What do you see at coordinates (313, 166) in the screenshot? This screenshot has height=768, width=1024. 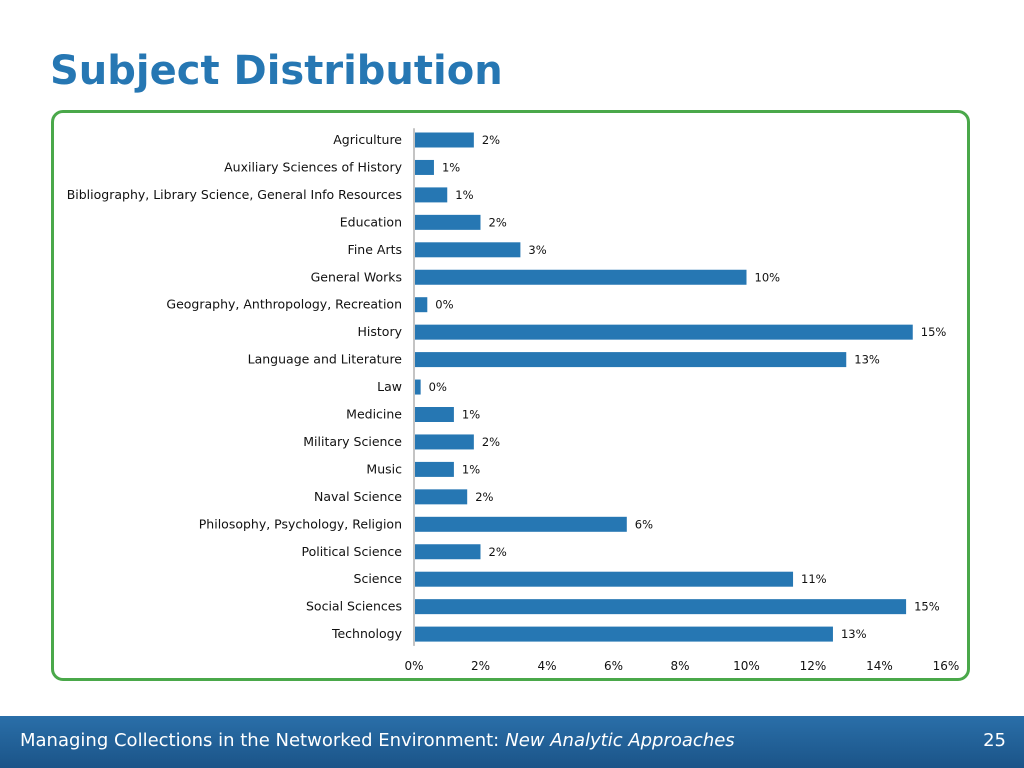 I see `category-label: Auxiliary Sciences of History` at bounding box center [313, 166].